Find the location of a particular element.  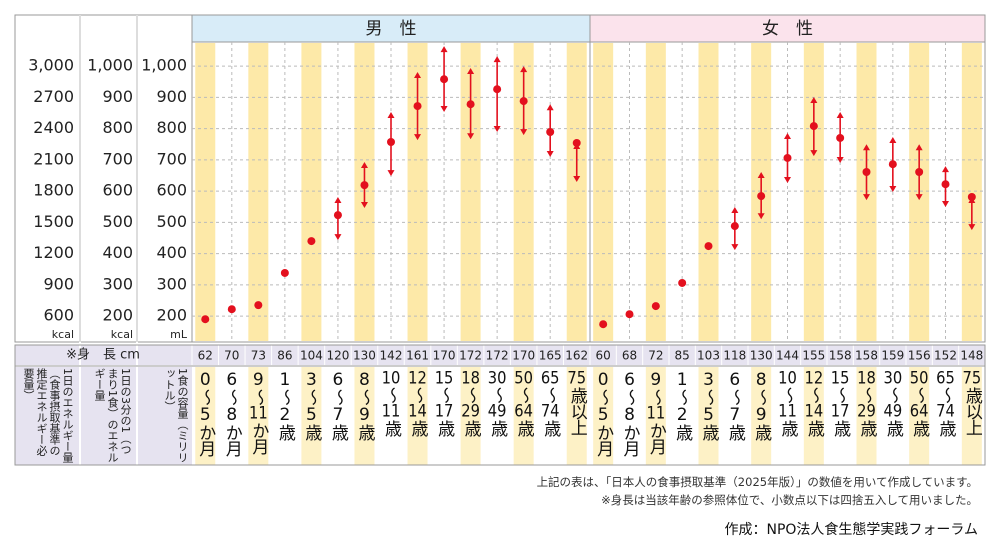

age-label: 6～8か月 is located at coordinates (629, 413).